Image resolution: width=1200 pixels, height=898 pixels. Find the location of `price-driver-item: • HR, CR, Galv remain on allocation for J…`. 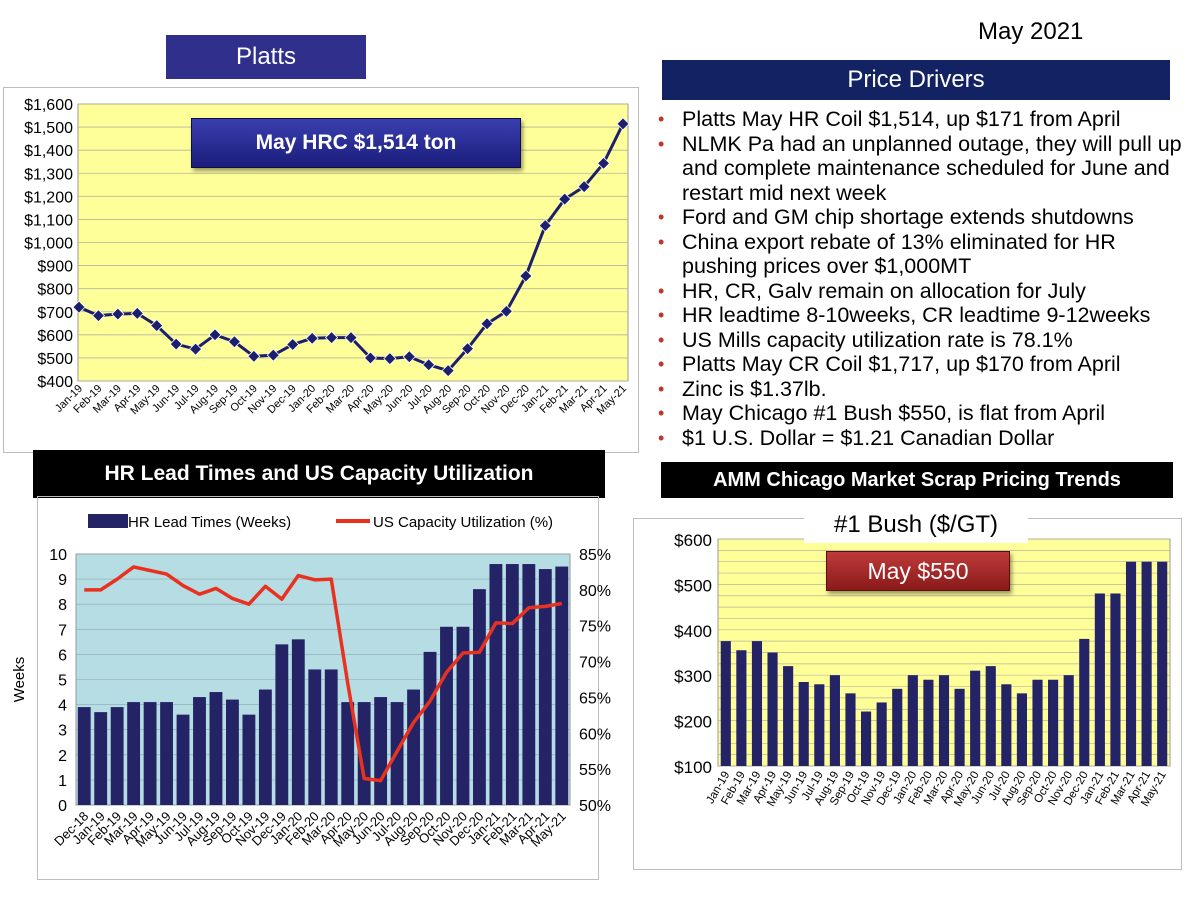

price-driver-item: • HR, CR, Galv remain on allocation for J… is located at coordinates (926, 291).